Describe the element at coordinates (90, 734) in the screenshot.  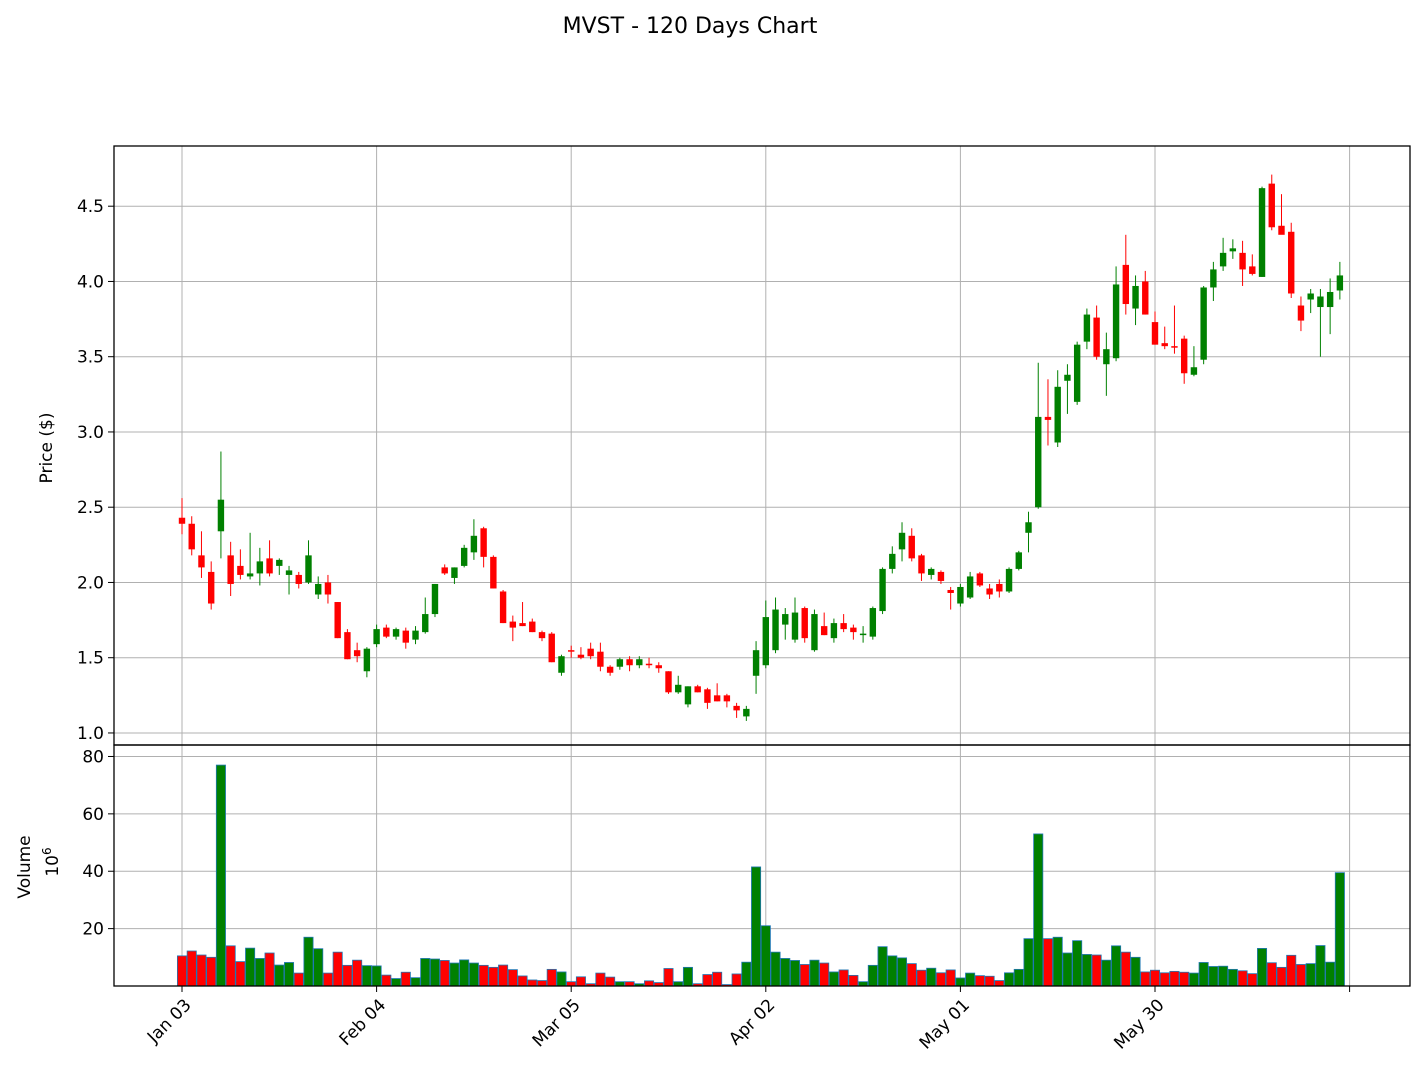
I see `price-tick-label: 1.0` at that location.